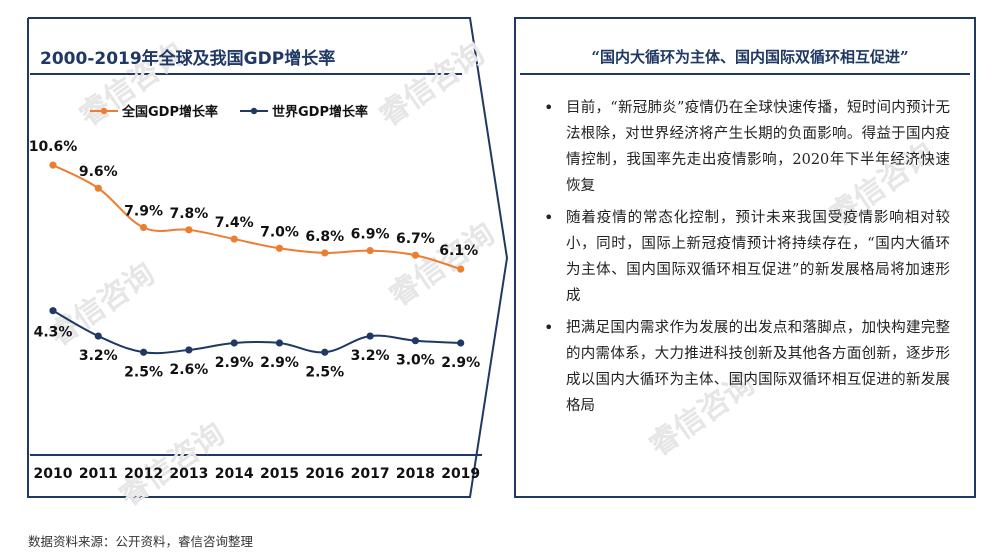 Image resolution: width=998 pixels, height=557 pixels. I want to click on world-label-2013: 2.6%, so click(188, 370).